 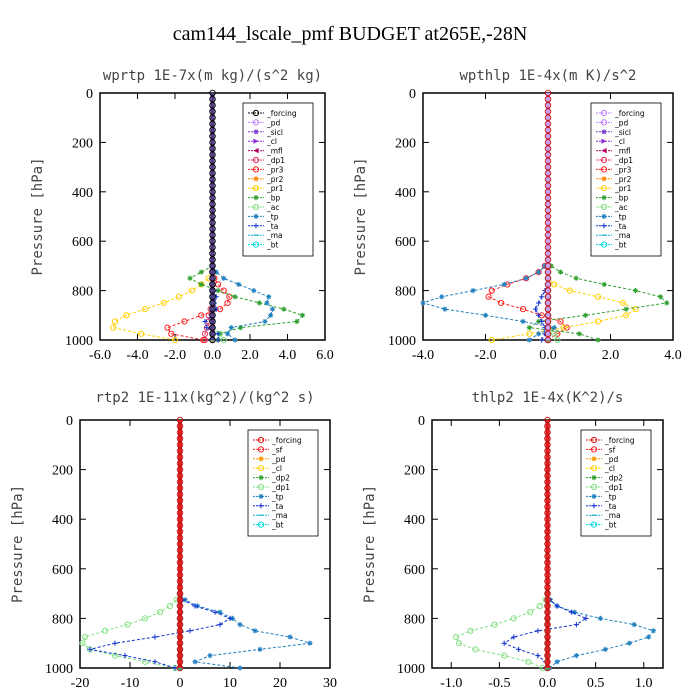 What do you see at coordinates (82, 143) in the screenshot?
I see `y-tick-label: 200` at bounding box center [82, 143].